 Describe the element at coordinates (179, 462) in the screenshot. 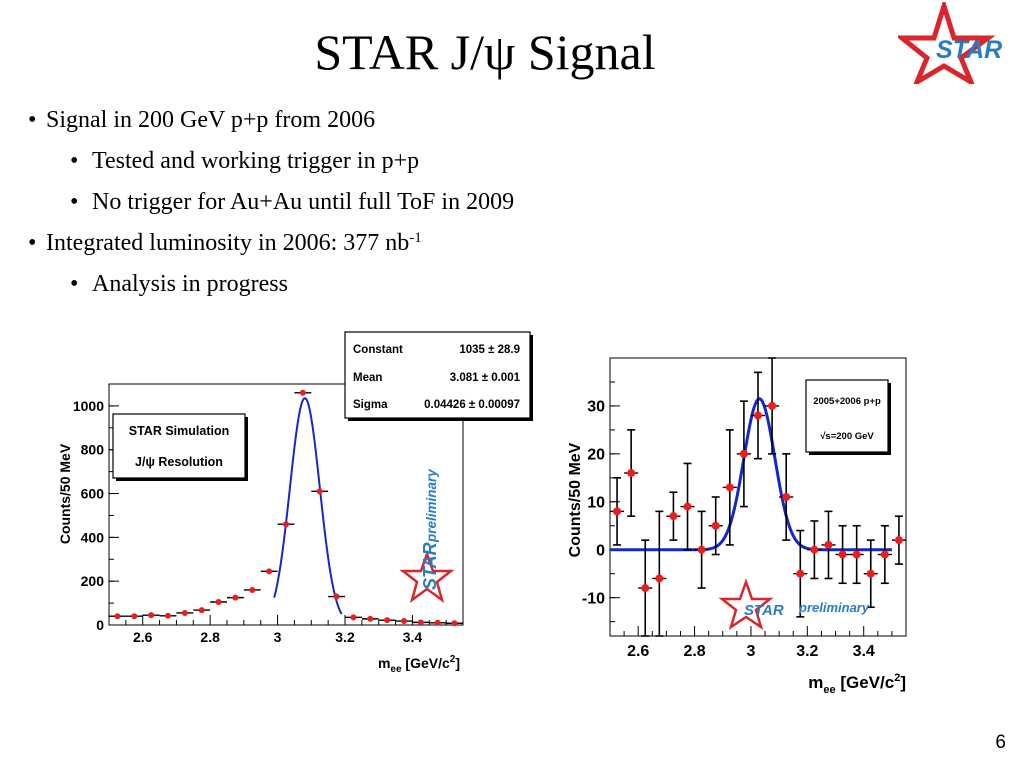

I see `legend-line-2: J/ψ Resolution` at that location.